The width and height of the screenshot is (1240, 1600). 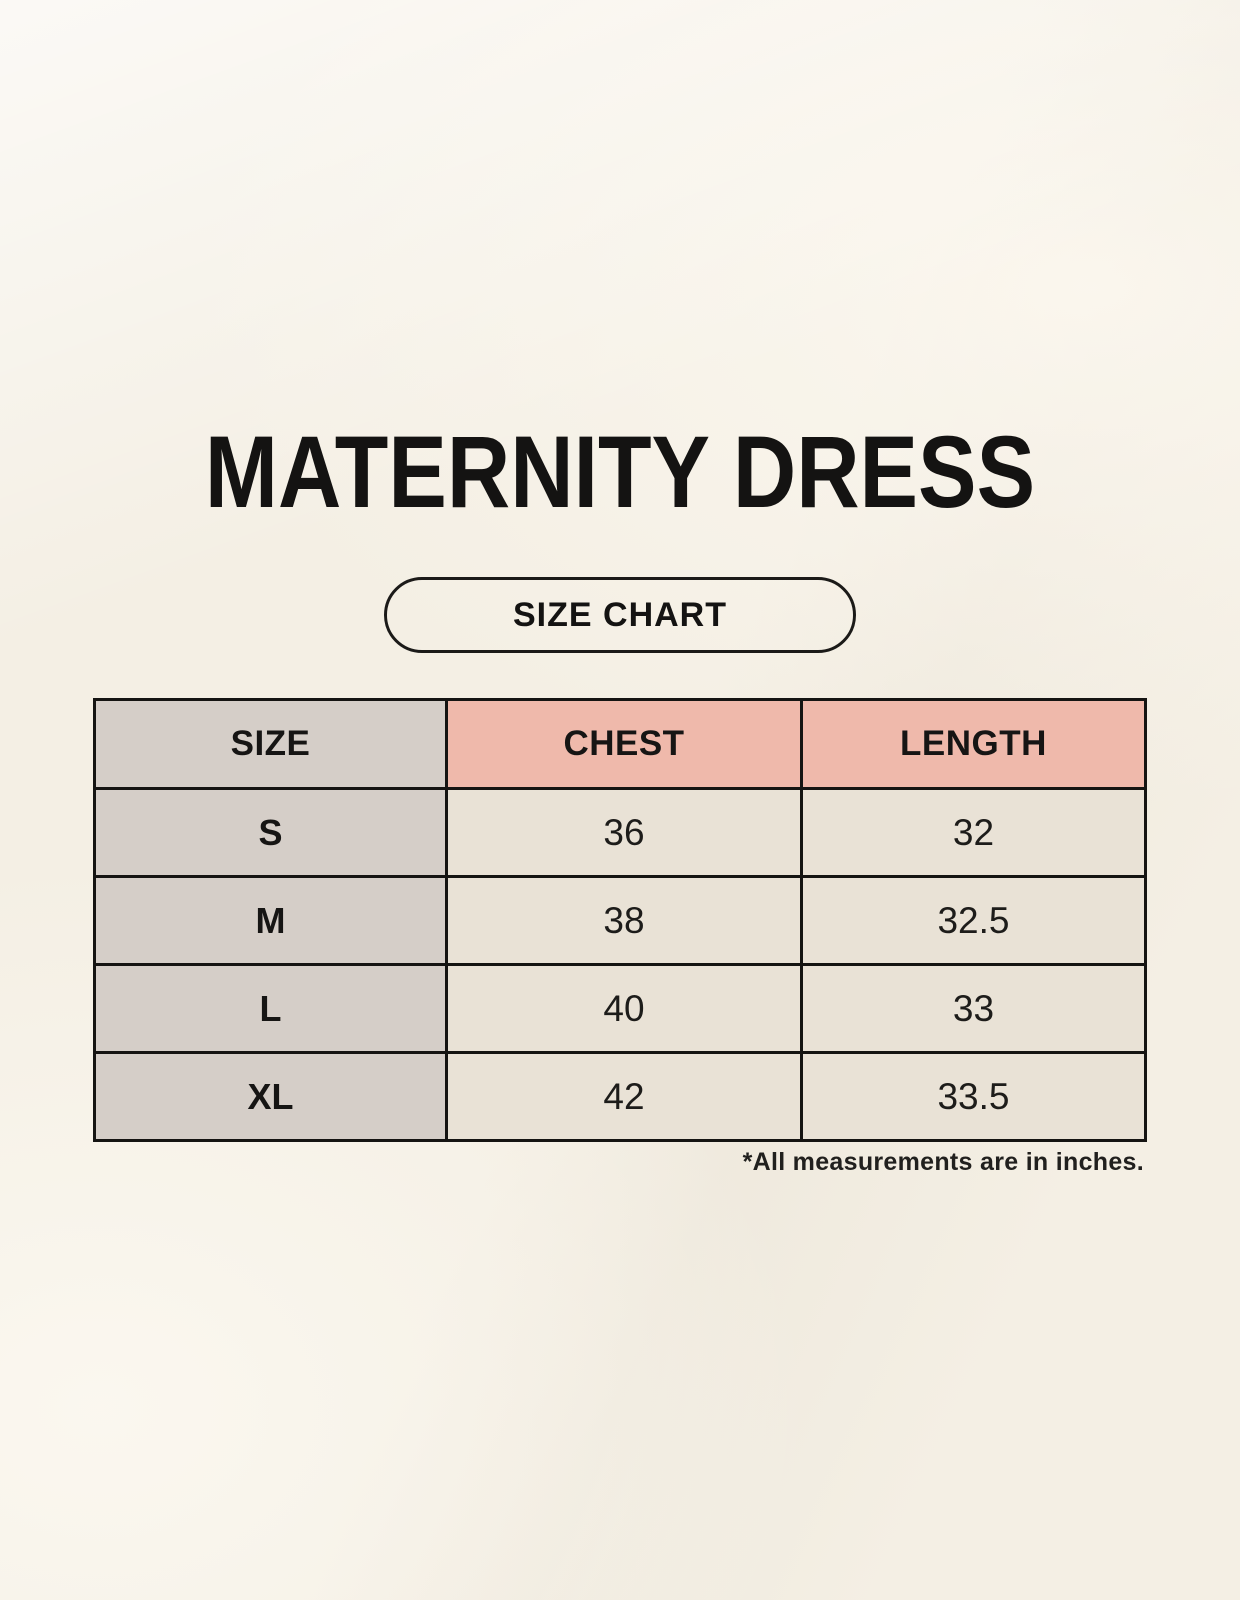 I want to click on column-header-size: SIZE, so click(x=270, y=744).